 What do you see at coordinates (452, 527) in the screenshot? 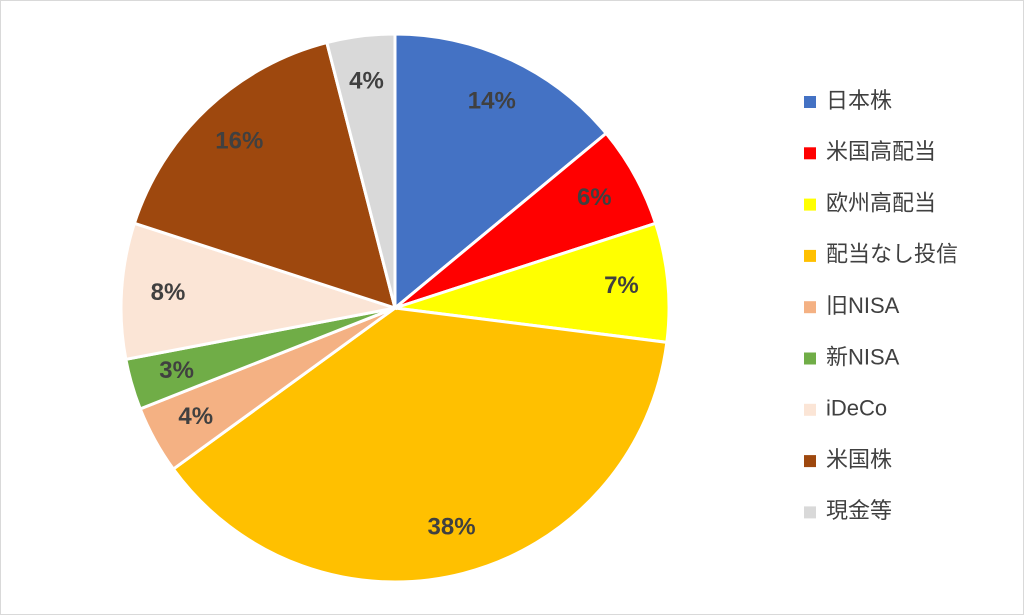
I see `data-label: 38%` at bounding box center [452, 527].